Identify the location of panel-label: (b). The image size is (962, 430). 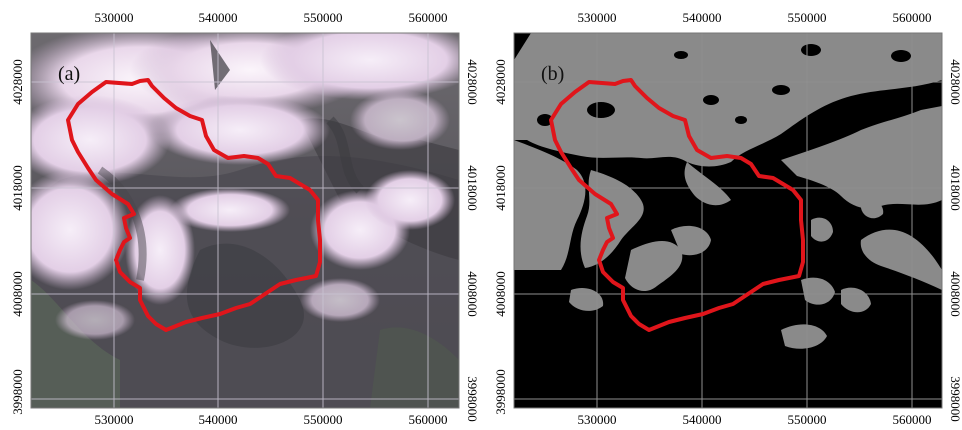
(552, 74).